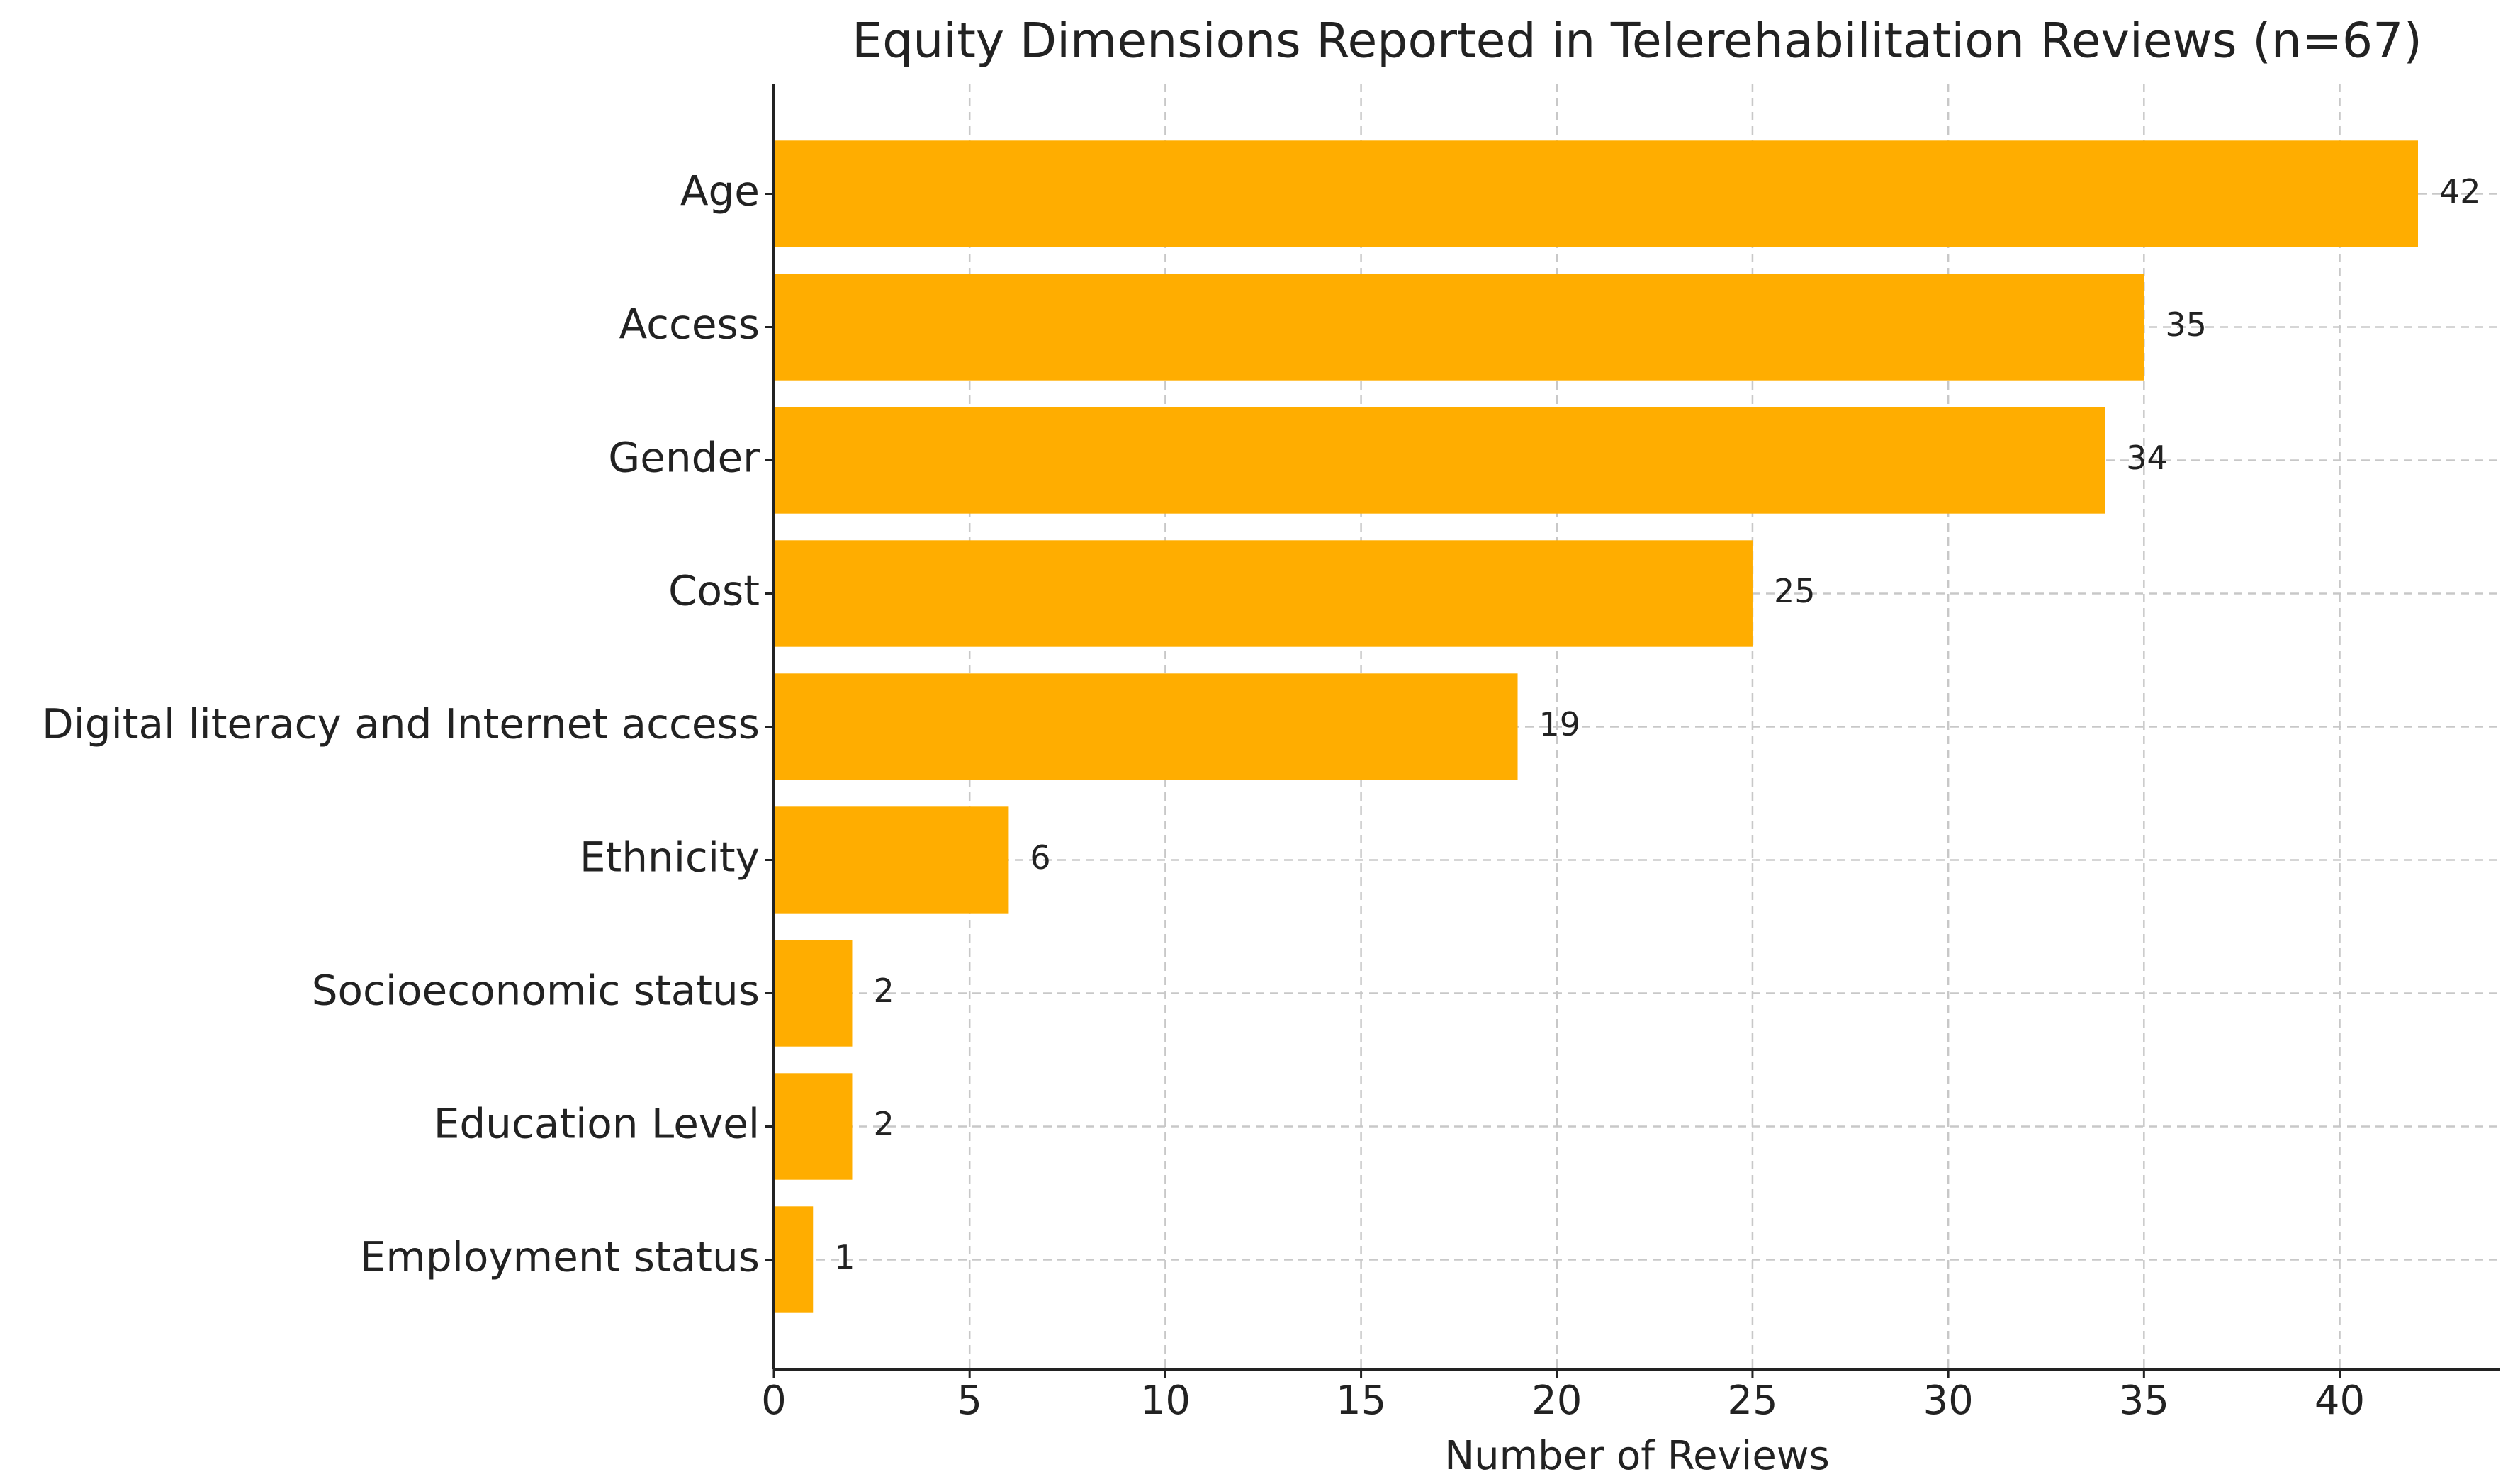 The width and height of the screenshot is (2508, 1484). I want to click on x-tick-label: 35, so click(2144, 1401).